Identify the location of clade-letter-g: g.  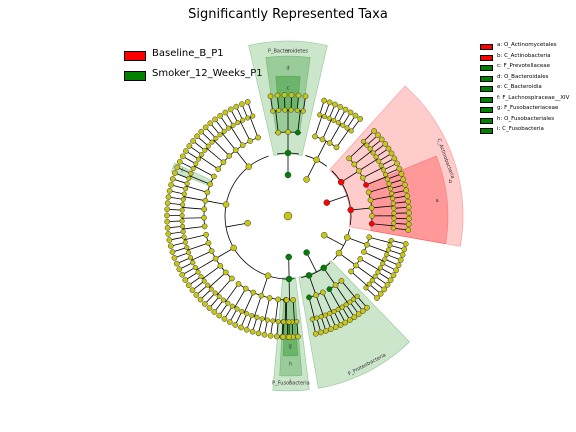
(290, 346).